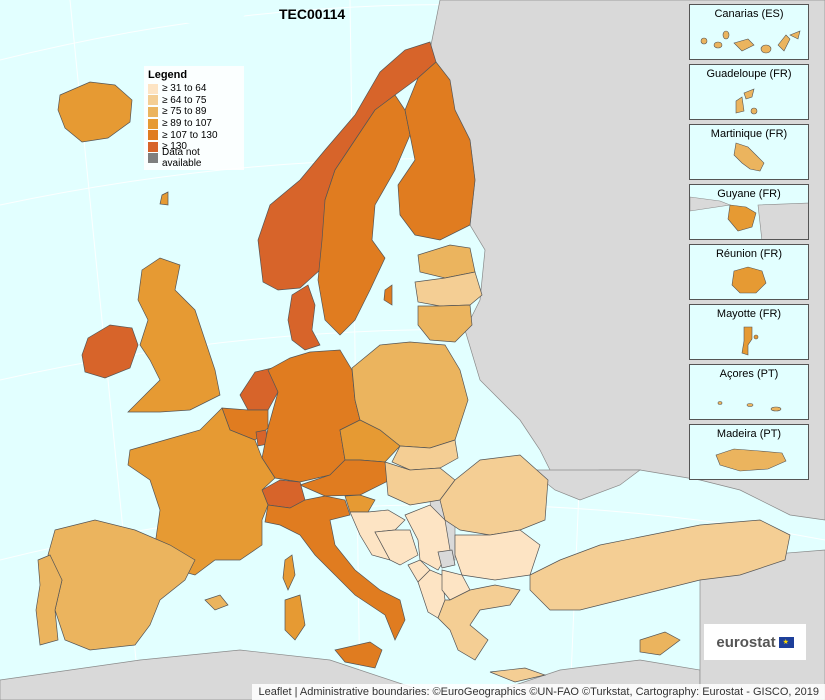  I want to click on region-bosnia, so click(396, 547).